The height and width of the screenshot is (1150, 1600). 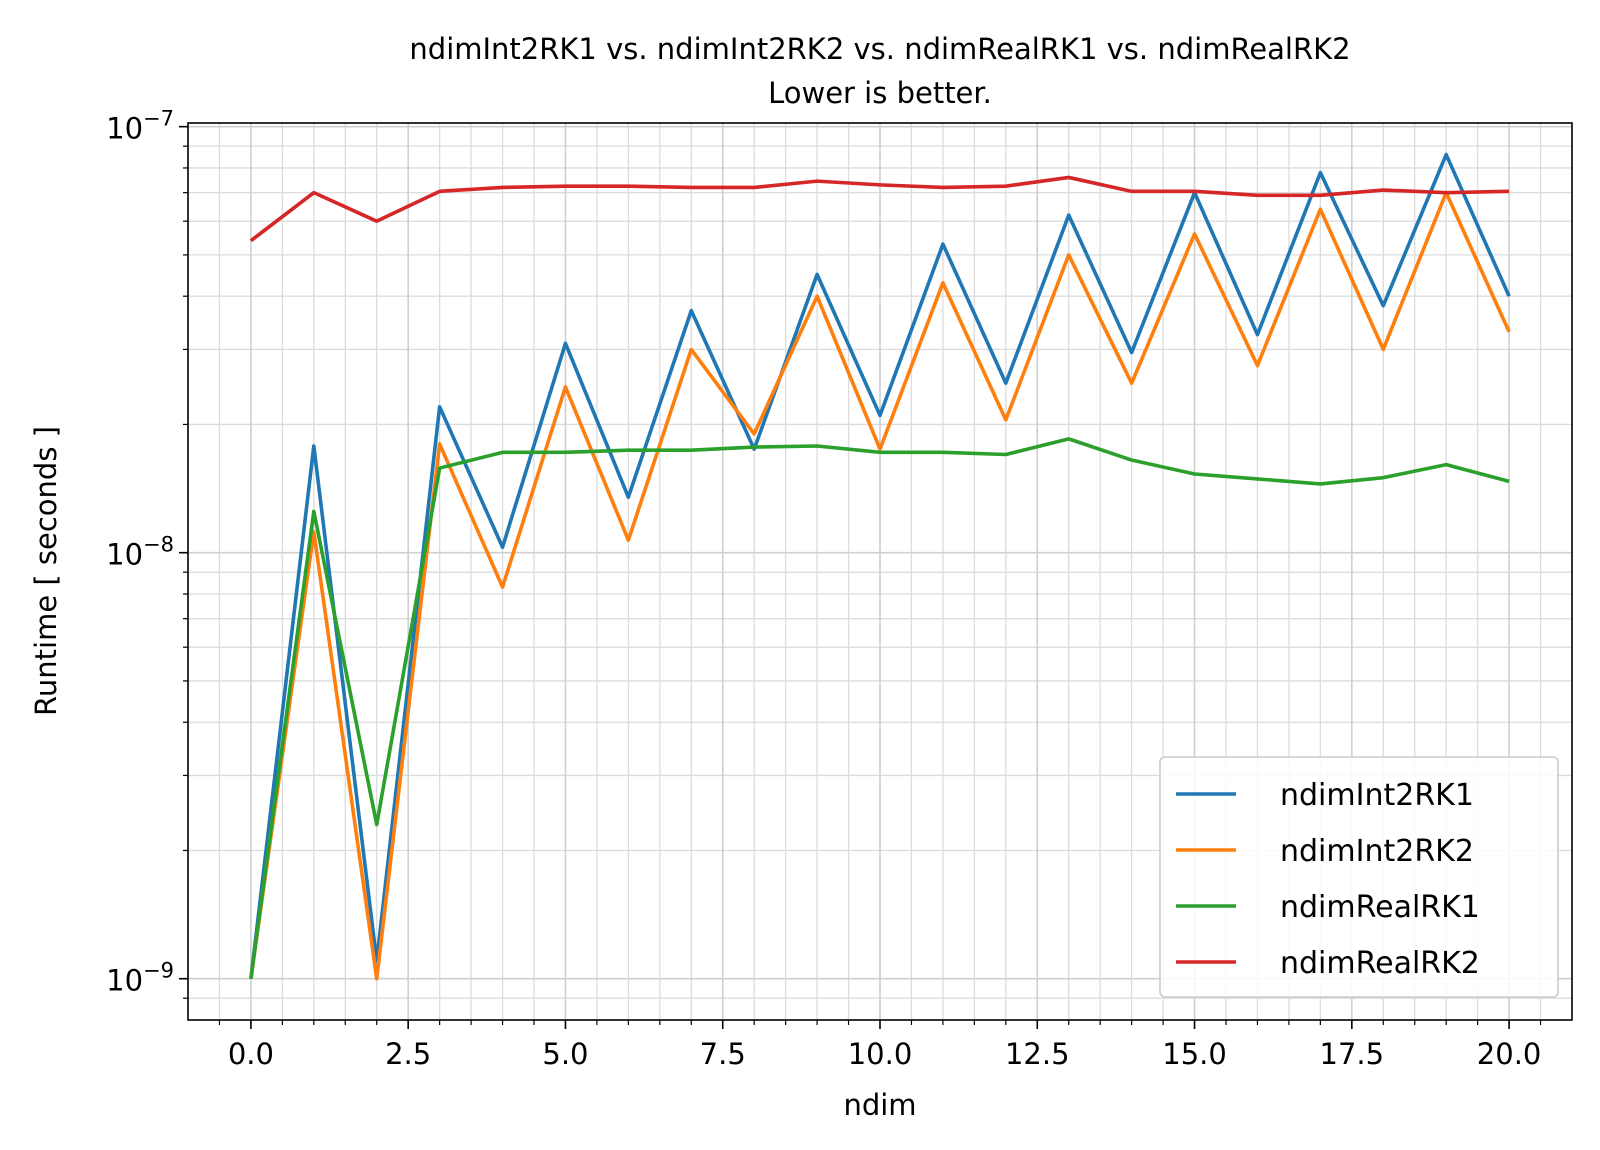 What do you see at coordinates (251, 1054) in the screenshot?
I see `x-tick-label: 0.0` at bounding box center [251, 1054].